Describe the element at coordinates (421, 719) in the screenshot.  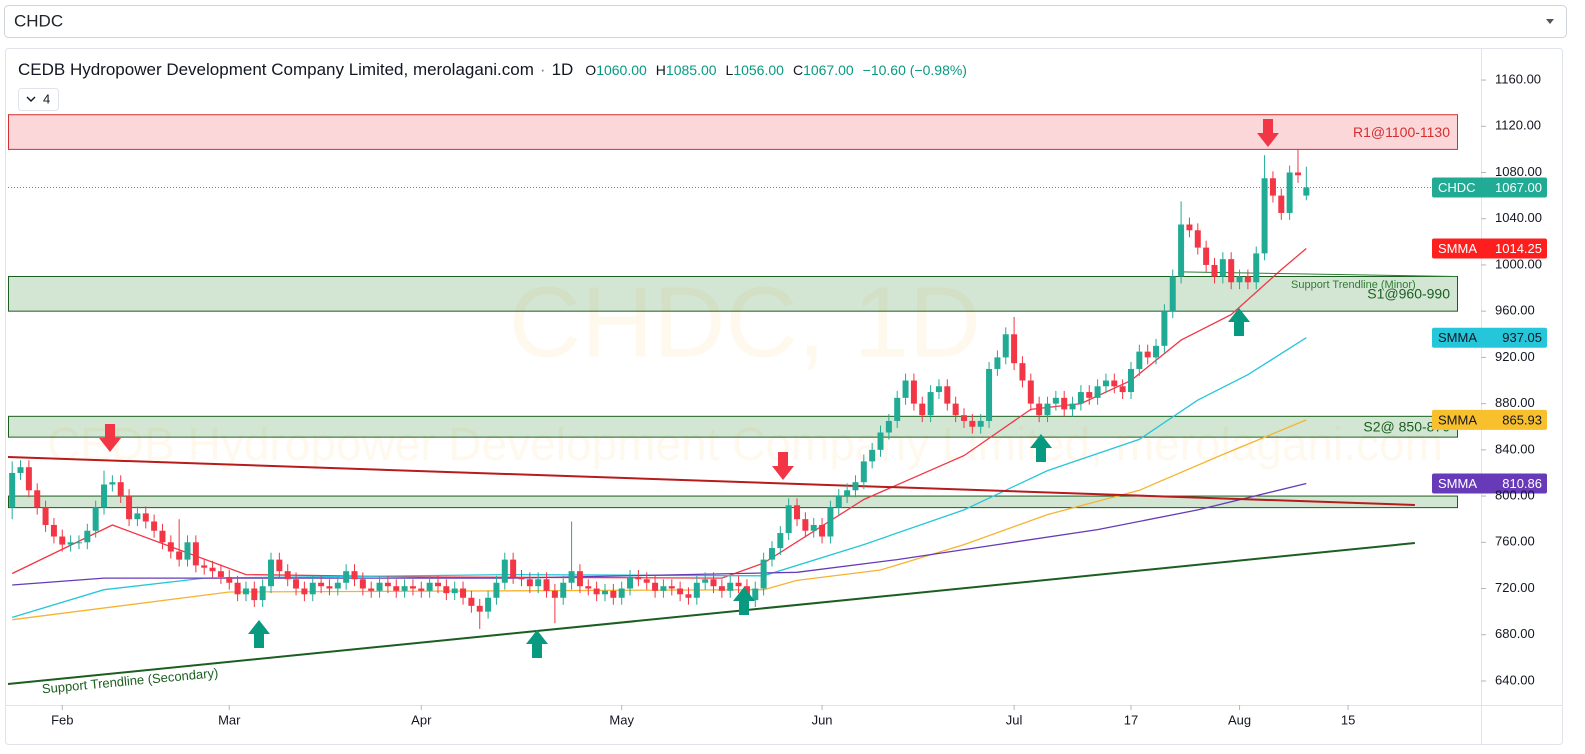
I see `x-tick-label: Apr` at that location.